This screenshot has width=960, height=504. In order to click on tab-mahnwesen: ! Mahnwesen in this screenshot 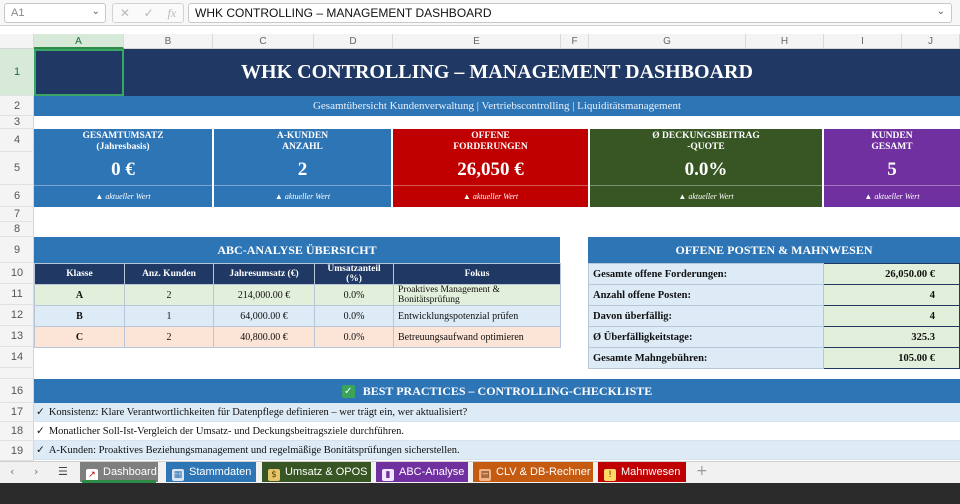, I will do `click(642, 472)`.